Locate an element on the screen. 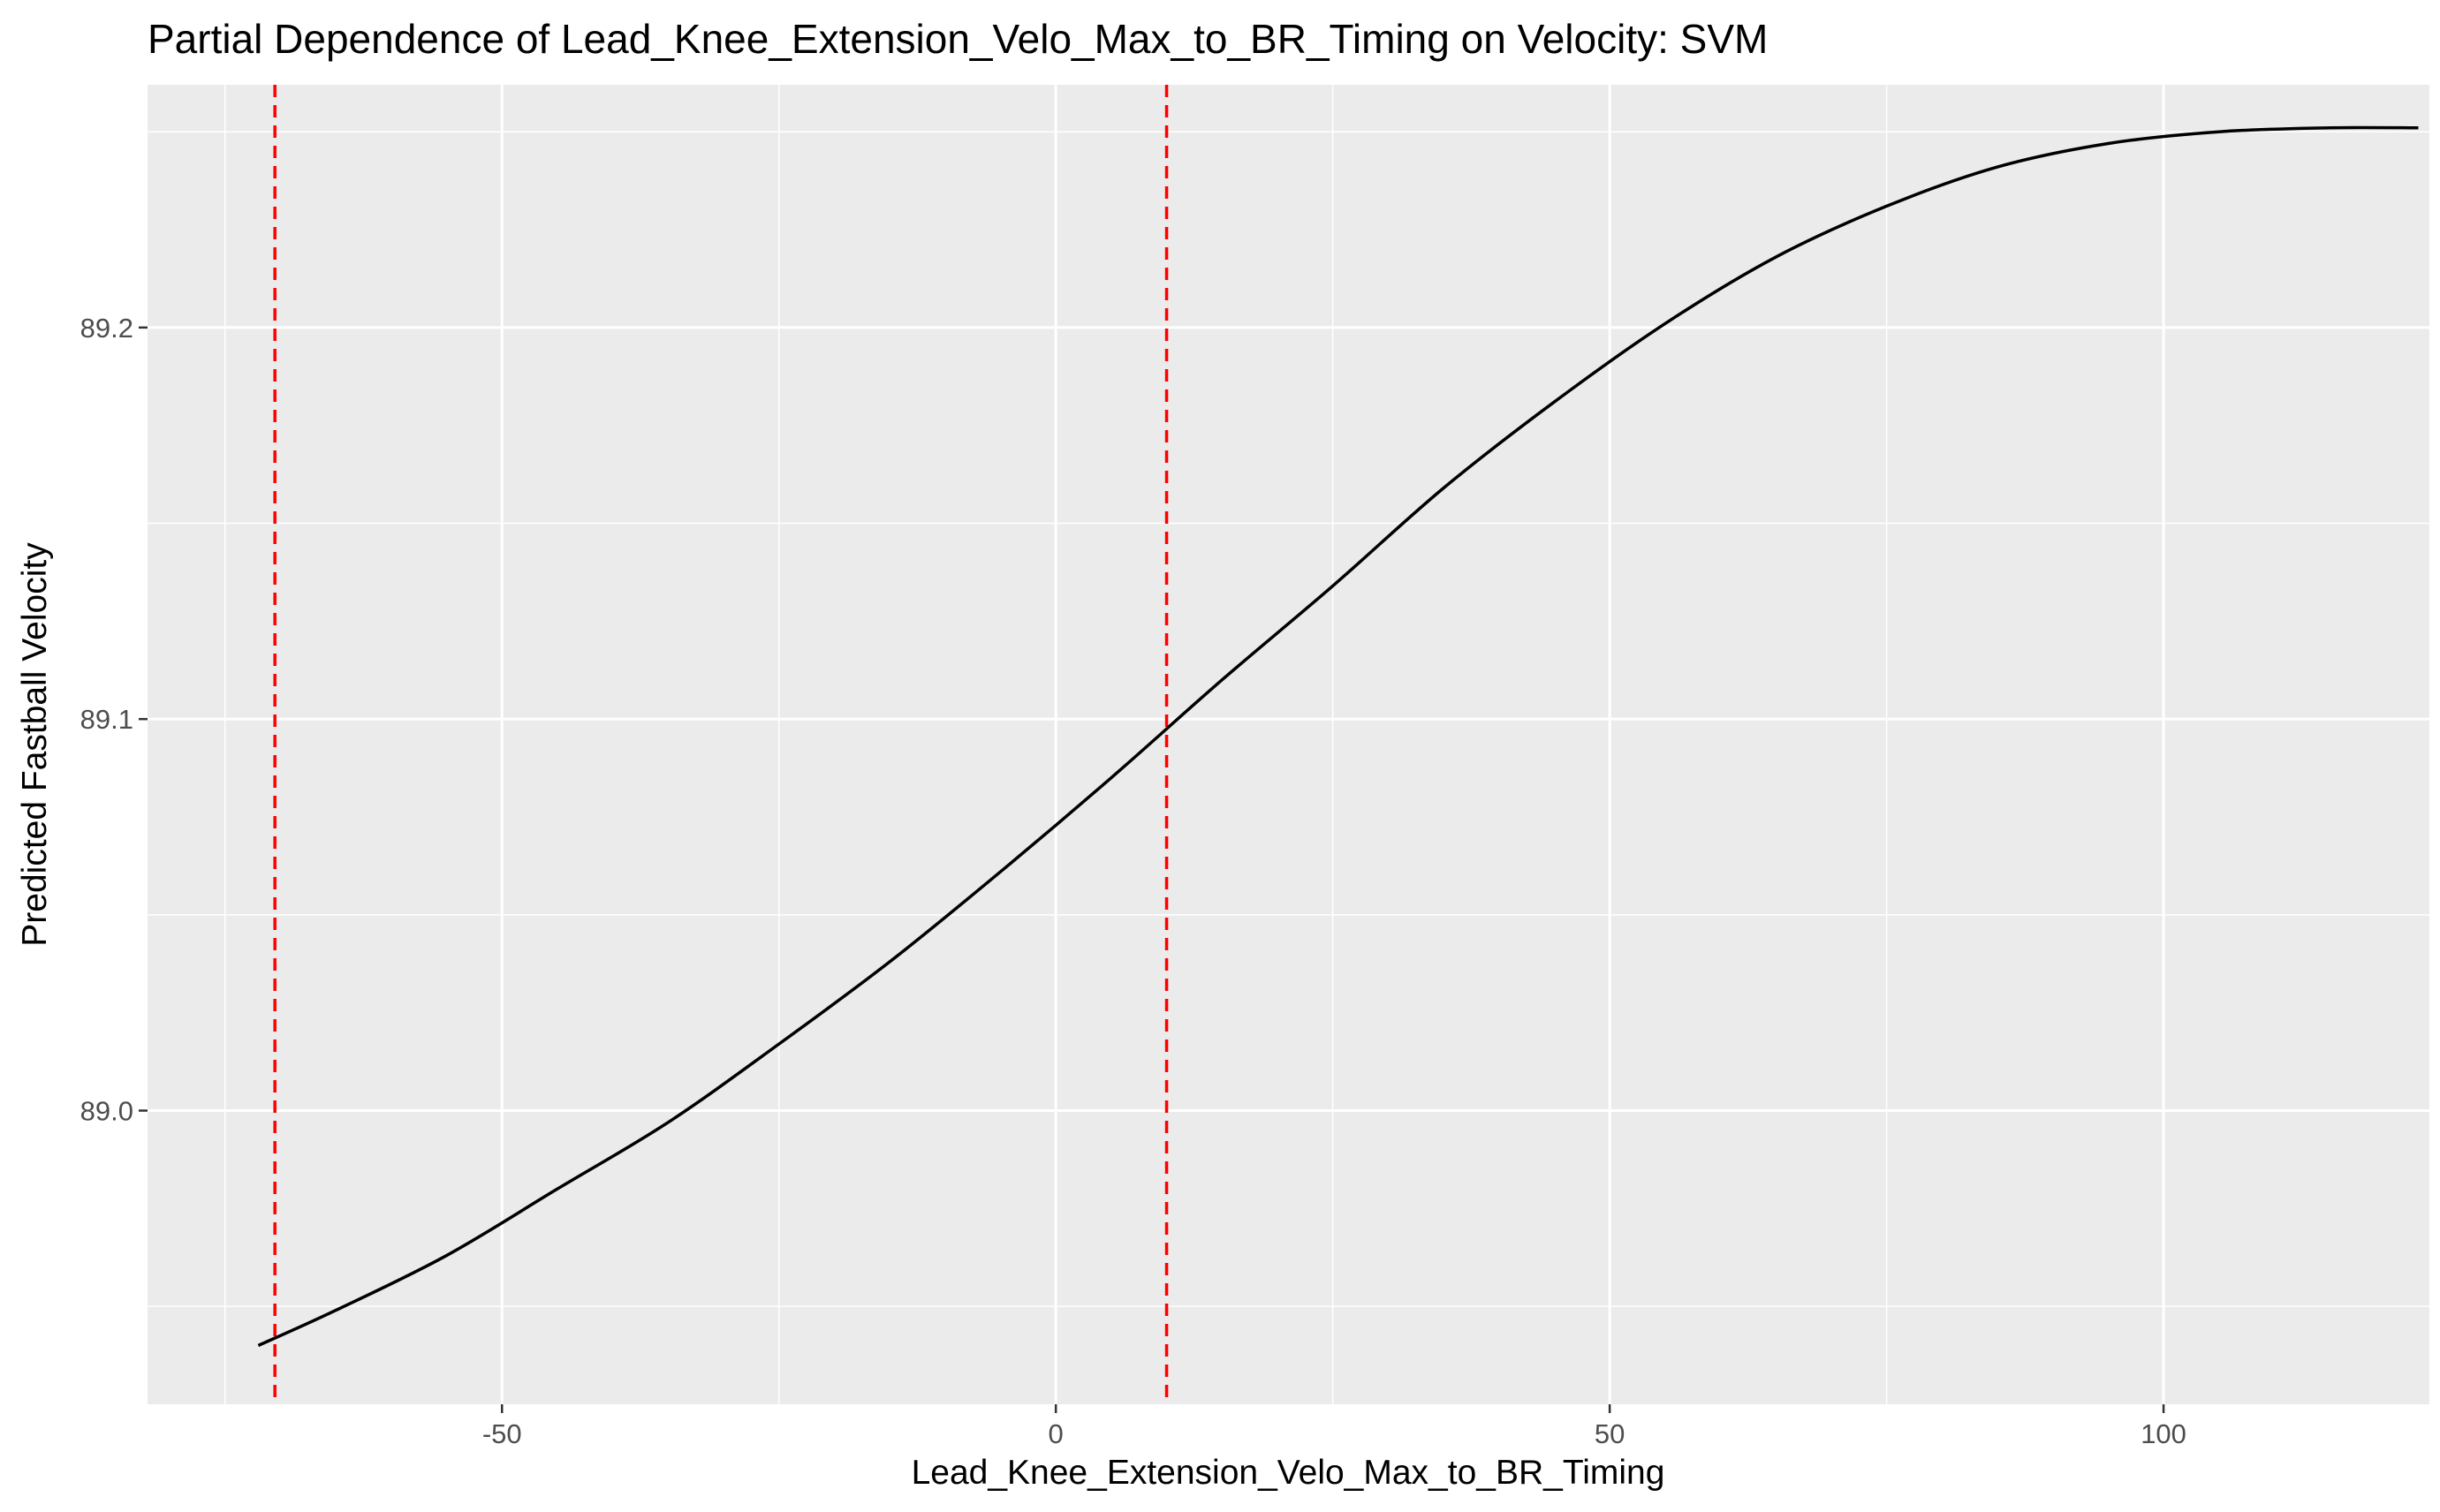 Image resolution: width=2440 pixels, height=1512 pixels. y-tick-label: 89.2 is located at coordinates (106, 328).